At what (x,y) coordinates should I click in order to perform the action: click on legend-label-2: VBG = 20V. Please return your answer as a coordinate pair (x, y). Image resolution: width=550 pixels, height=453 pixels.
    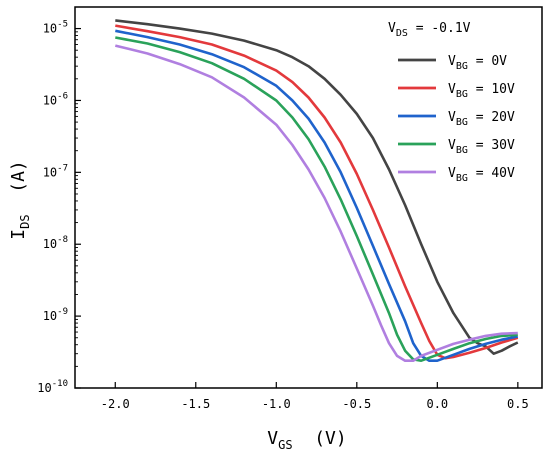
    Looking at the image, I should click on (481, 119).